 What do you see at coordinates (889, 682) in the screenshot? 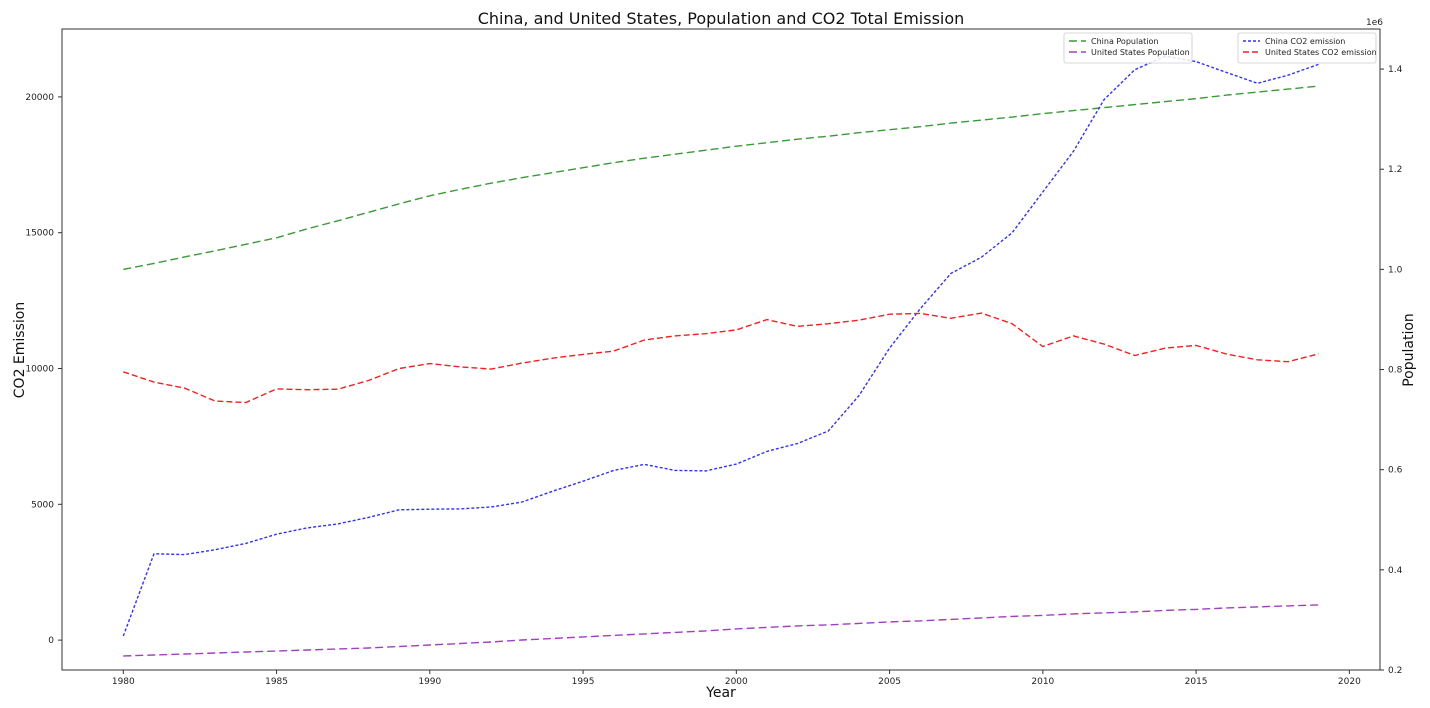
I see `x-tick-label: 2005` at bounding box center [889, 682].